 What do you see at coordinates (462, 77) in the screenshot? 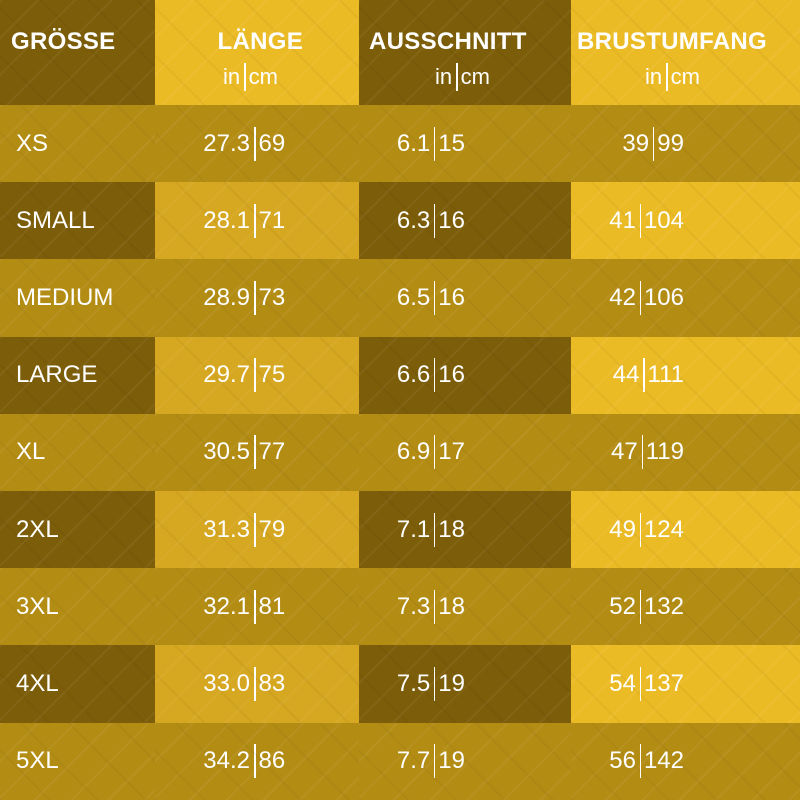
I see `header-neckline-units: in cm` at bounding box center [462, 77].